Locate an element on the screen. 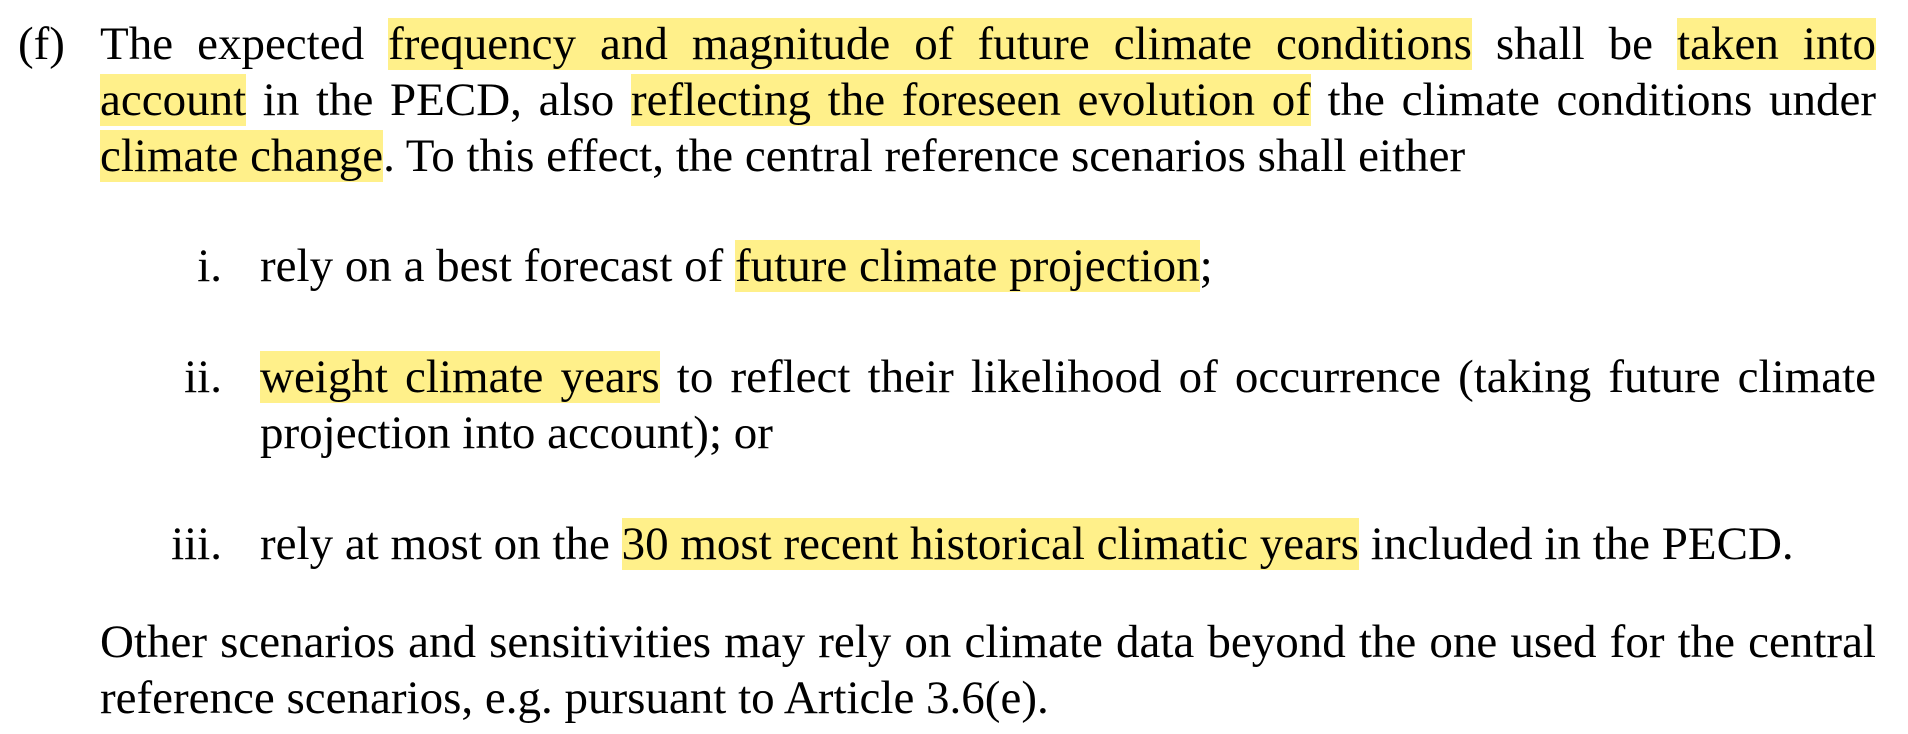 The width and height of the screenshot is (1908, 734). text-segment: in the PECD, also is located at coordinates (438, 100).